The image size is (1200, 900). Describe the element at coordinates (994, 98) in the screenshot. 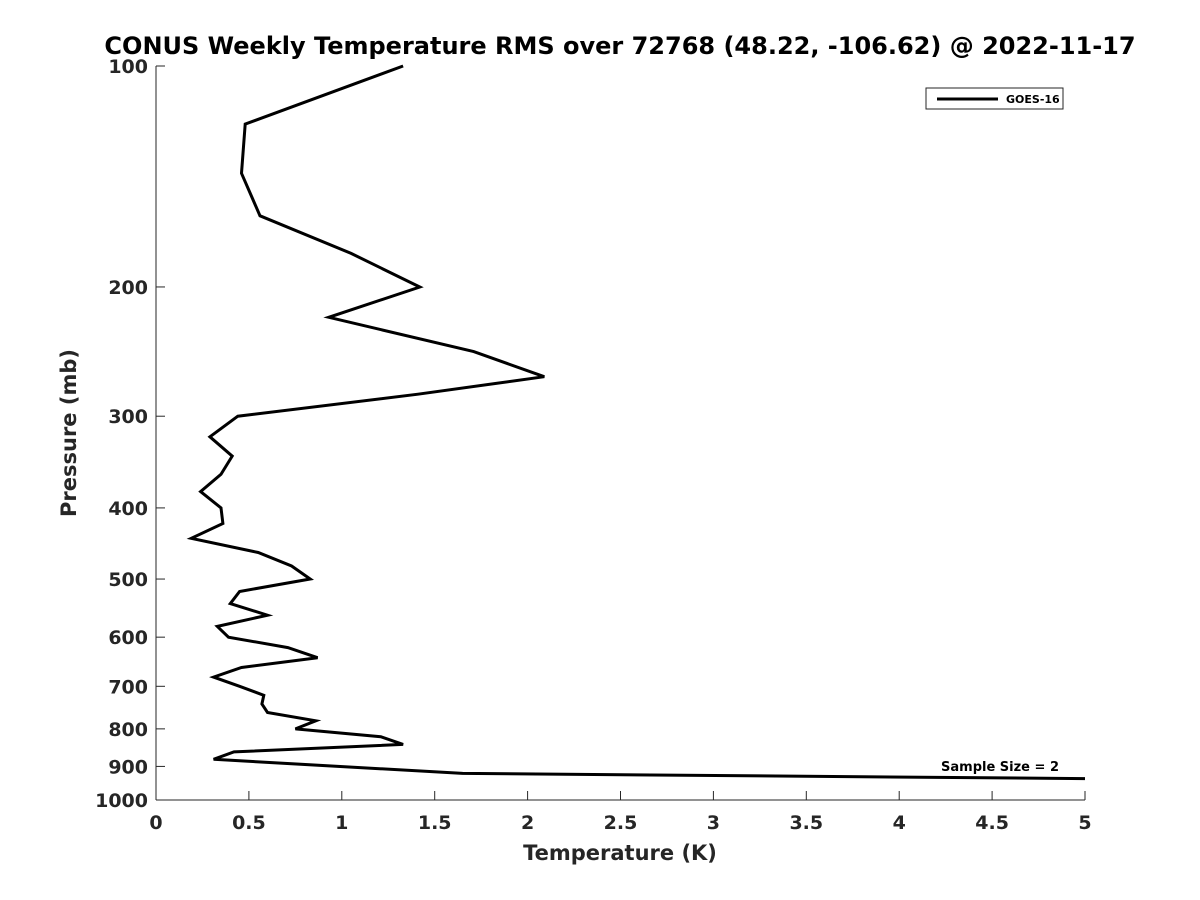

I see `legend: GOES-16` at that location.